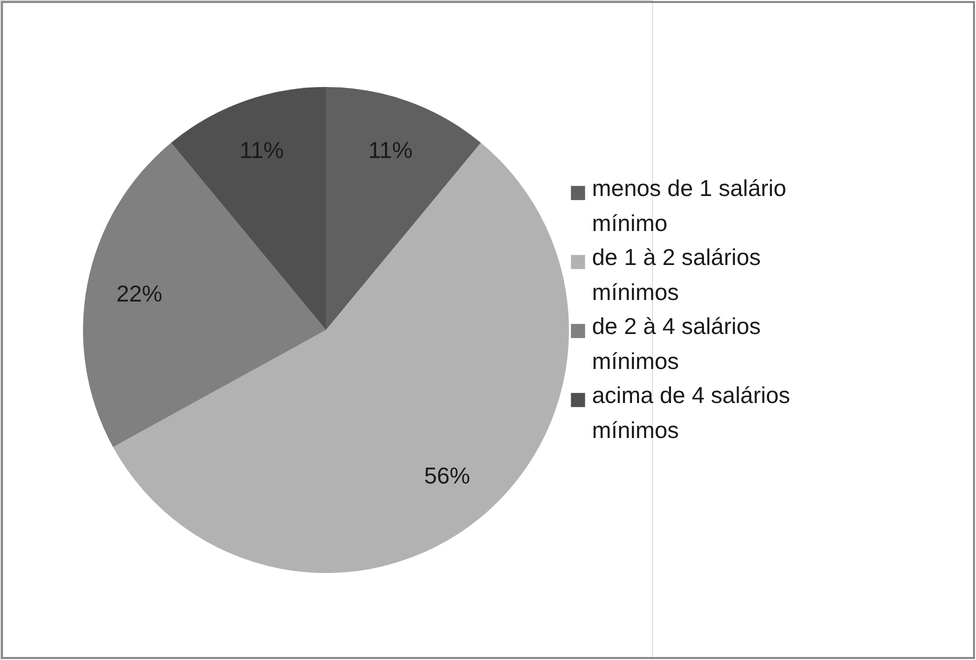 This screenshot has width=976, height=660. What do you see at coordinates (390, 150) in the screenshot?
I see `data-label: 11%` at bounding box center [390, 150].